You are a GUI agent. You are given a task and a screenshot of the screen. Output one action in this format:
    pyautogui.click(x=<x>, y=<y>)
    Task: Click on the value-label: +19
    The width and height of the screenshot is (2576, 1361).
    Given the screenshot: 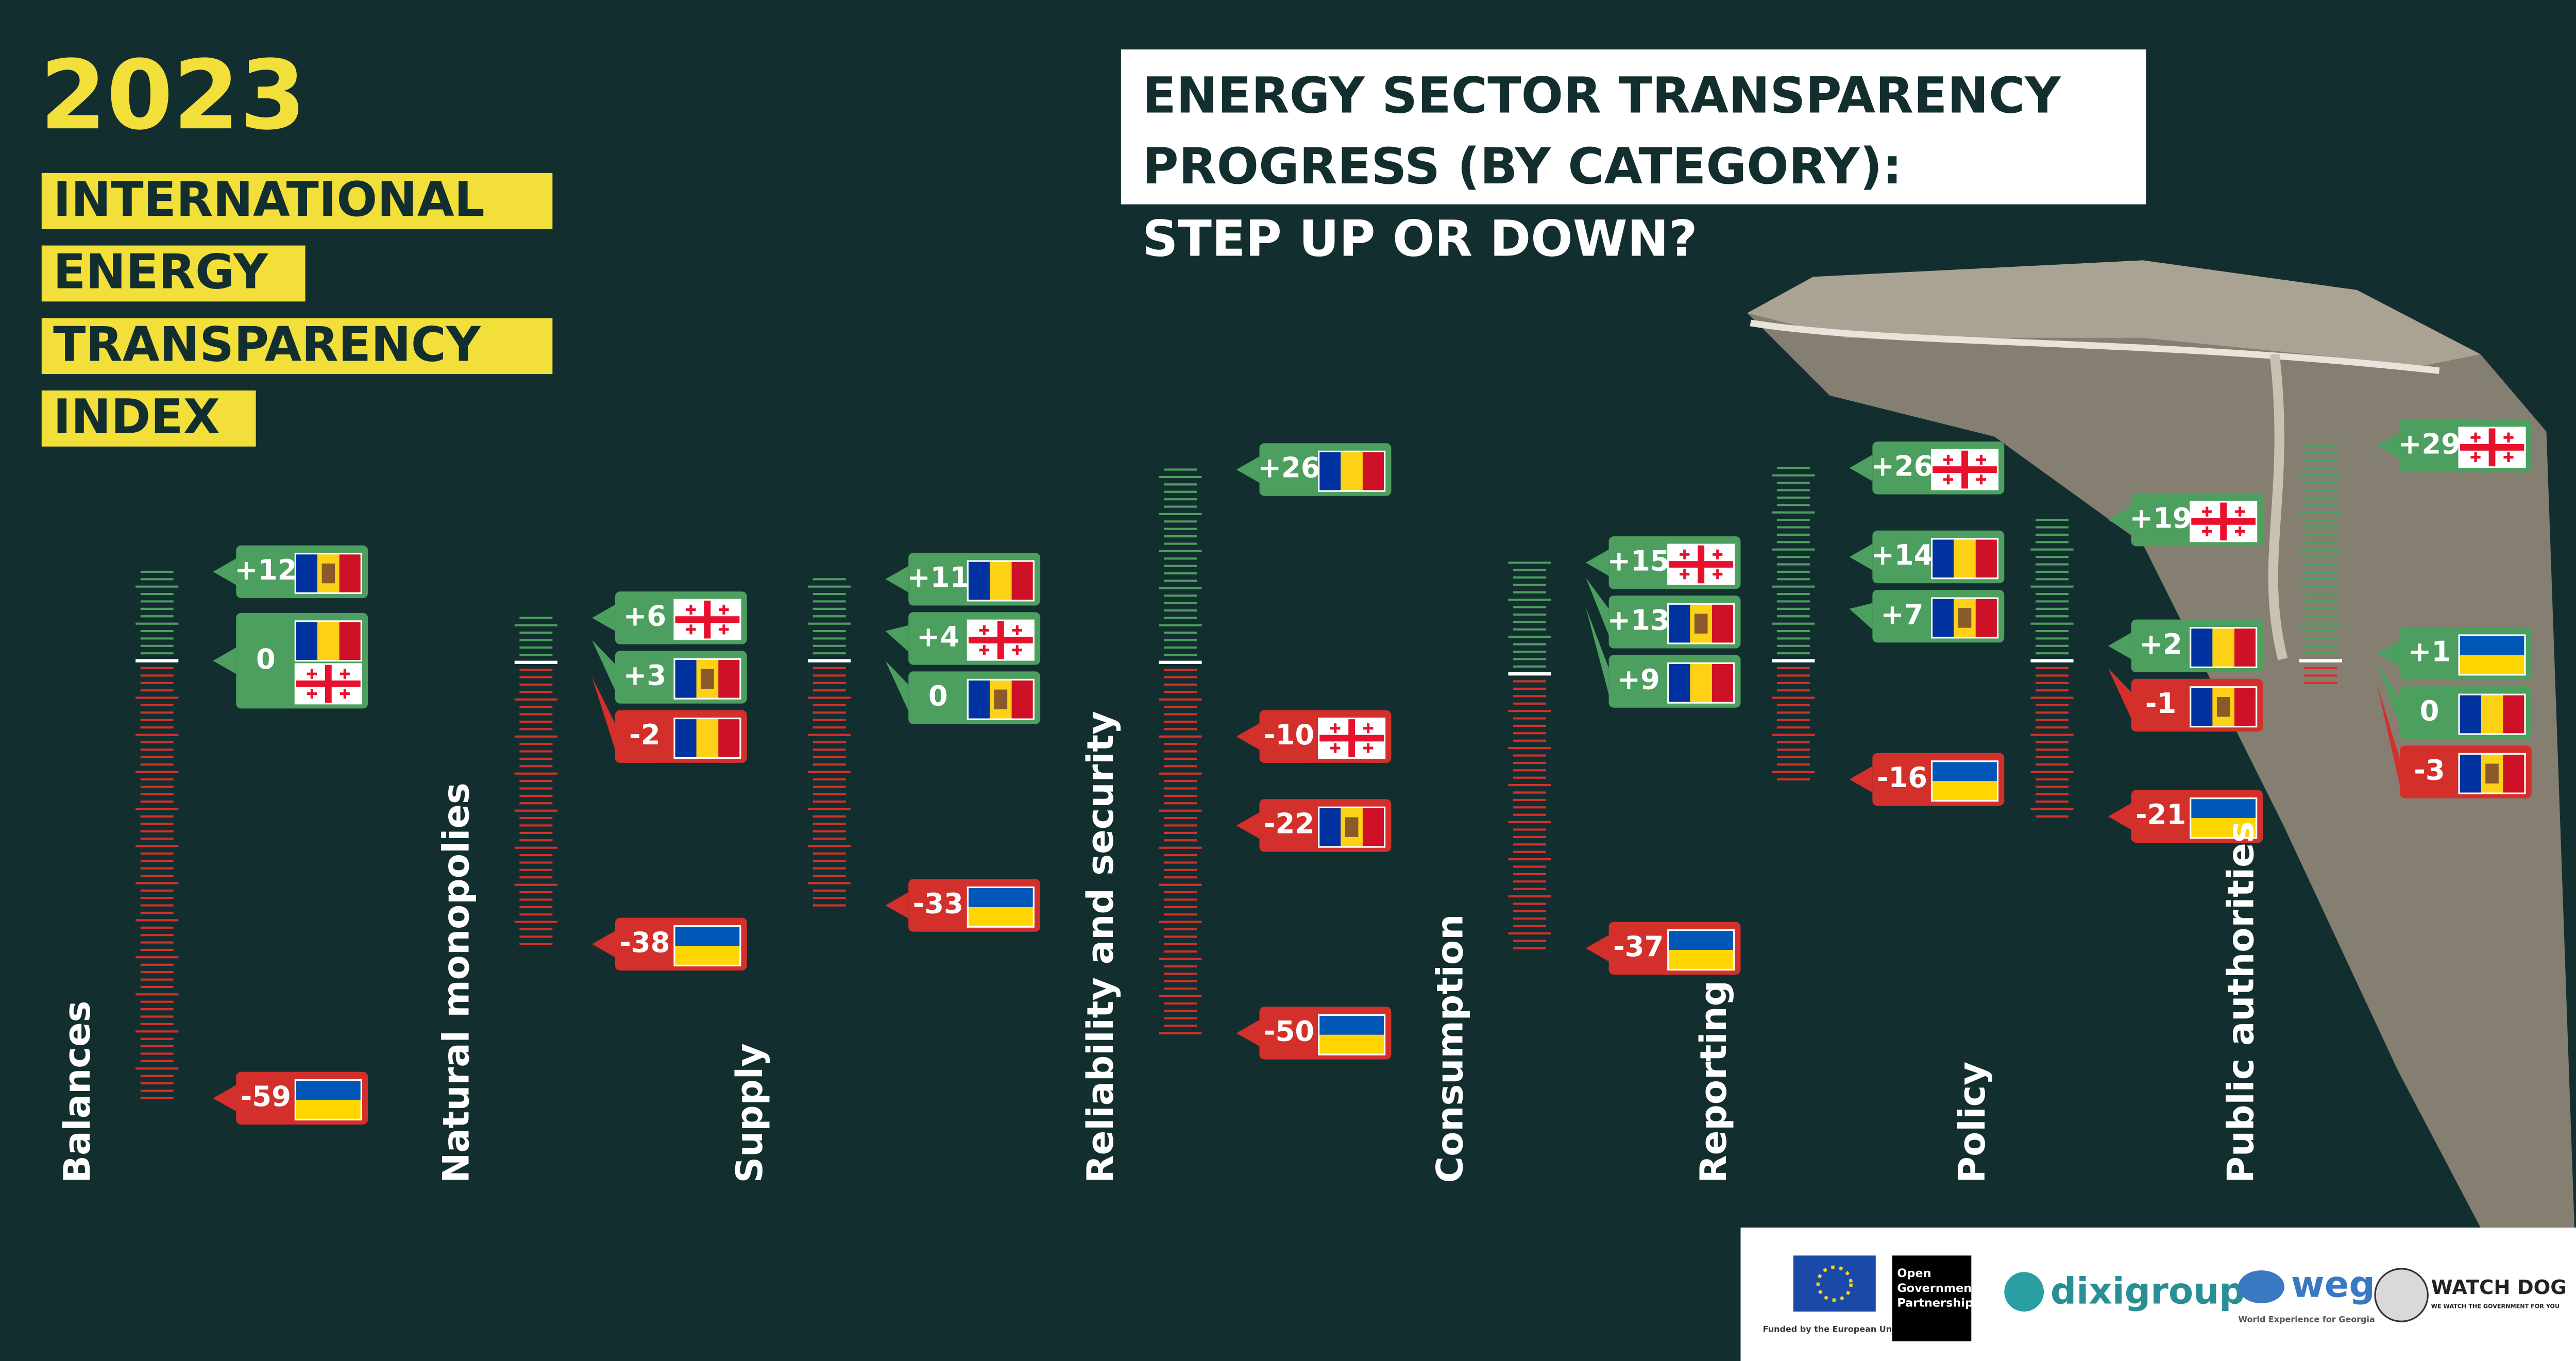 What is the action you would take?
    pyautogui.click(x=2161, y=518)
    